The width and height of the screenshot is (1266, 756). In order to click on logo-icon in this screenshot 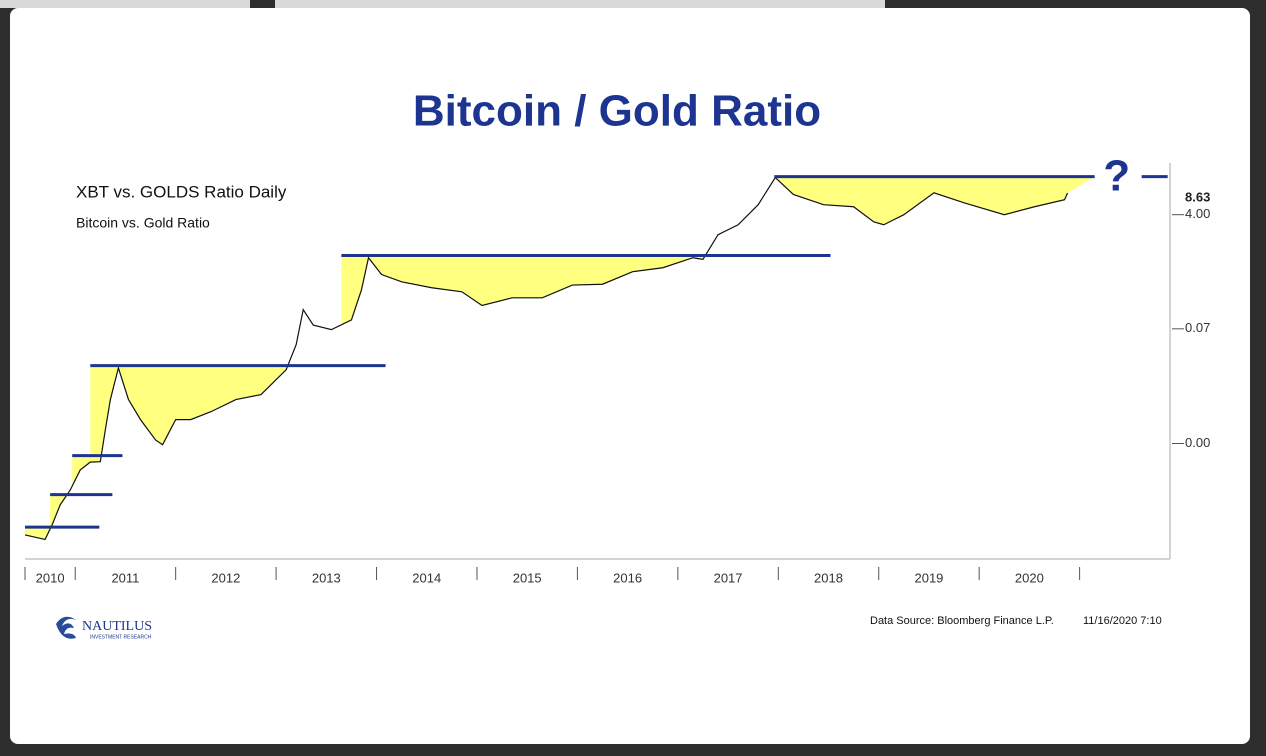, I will do `click(66, 627)`.